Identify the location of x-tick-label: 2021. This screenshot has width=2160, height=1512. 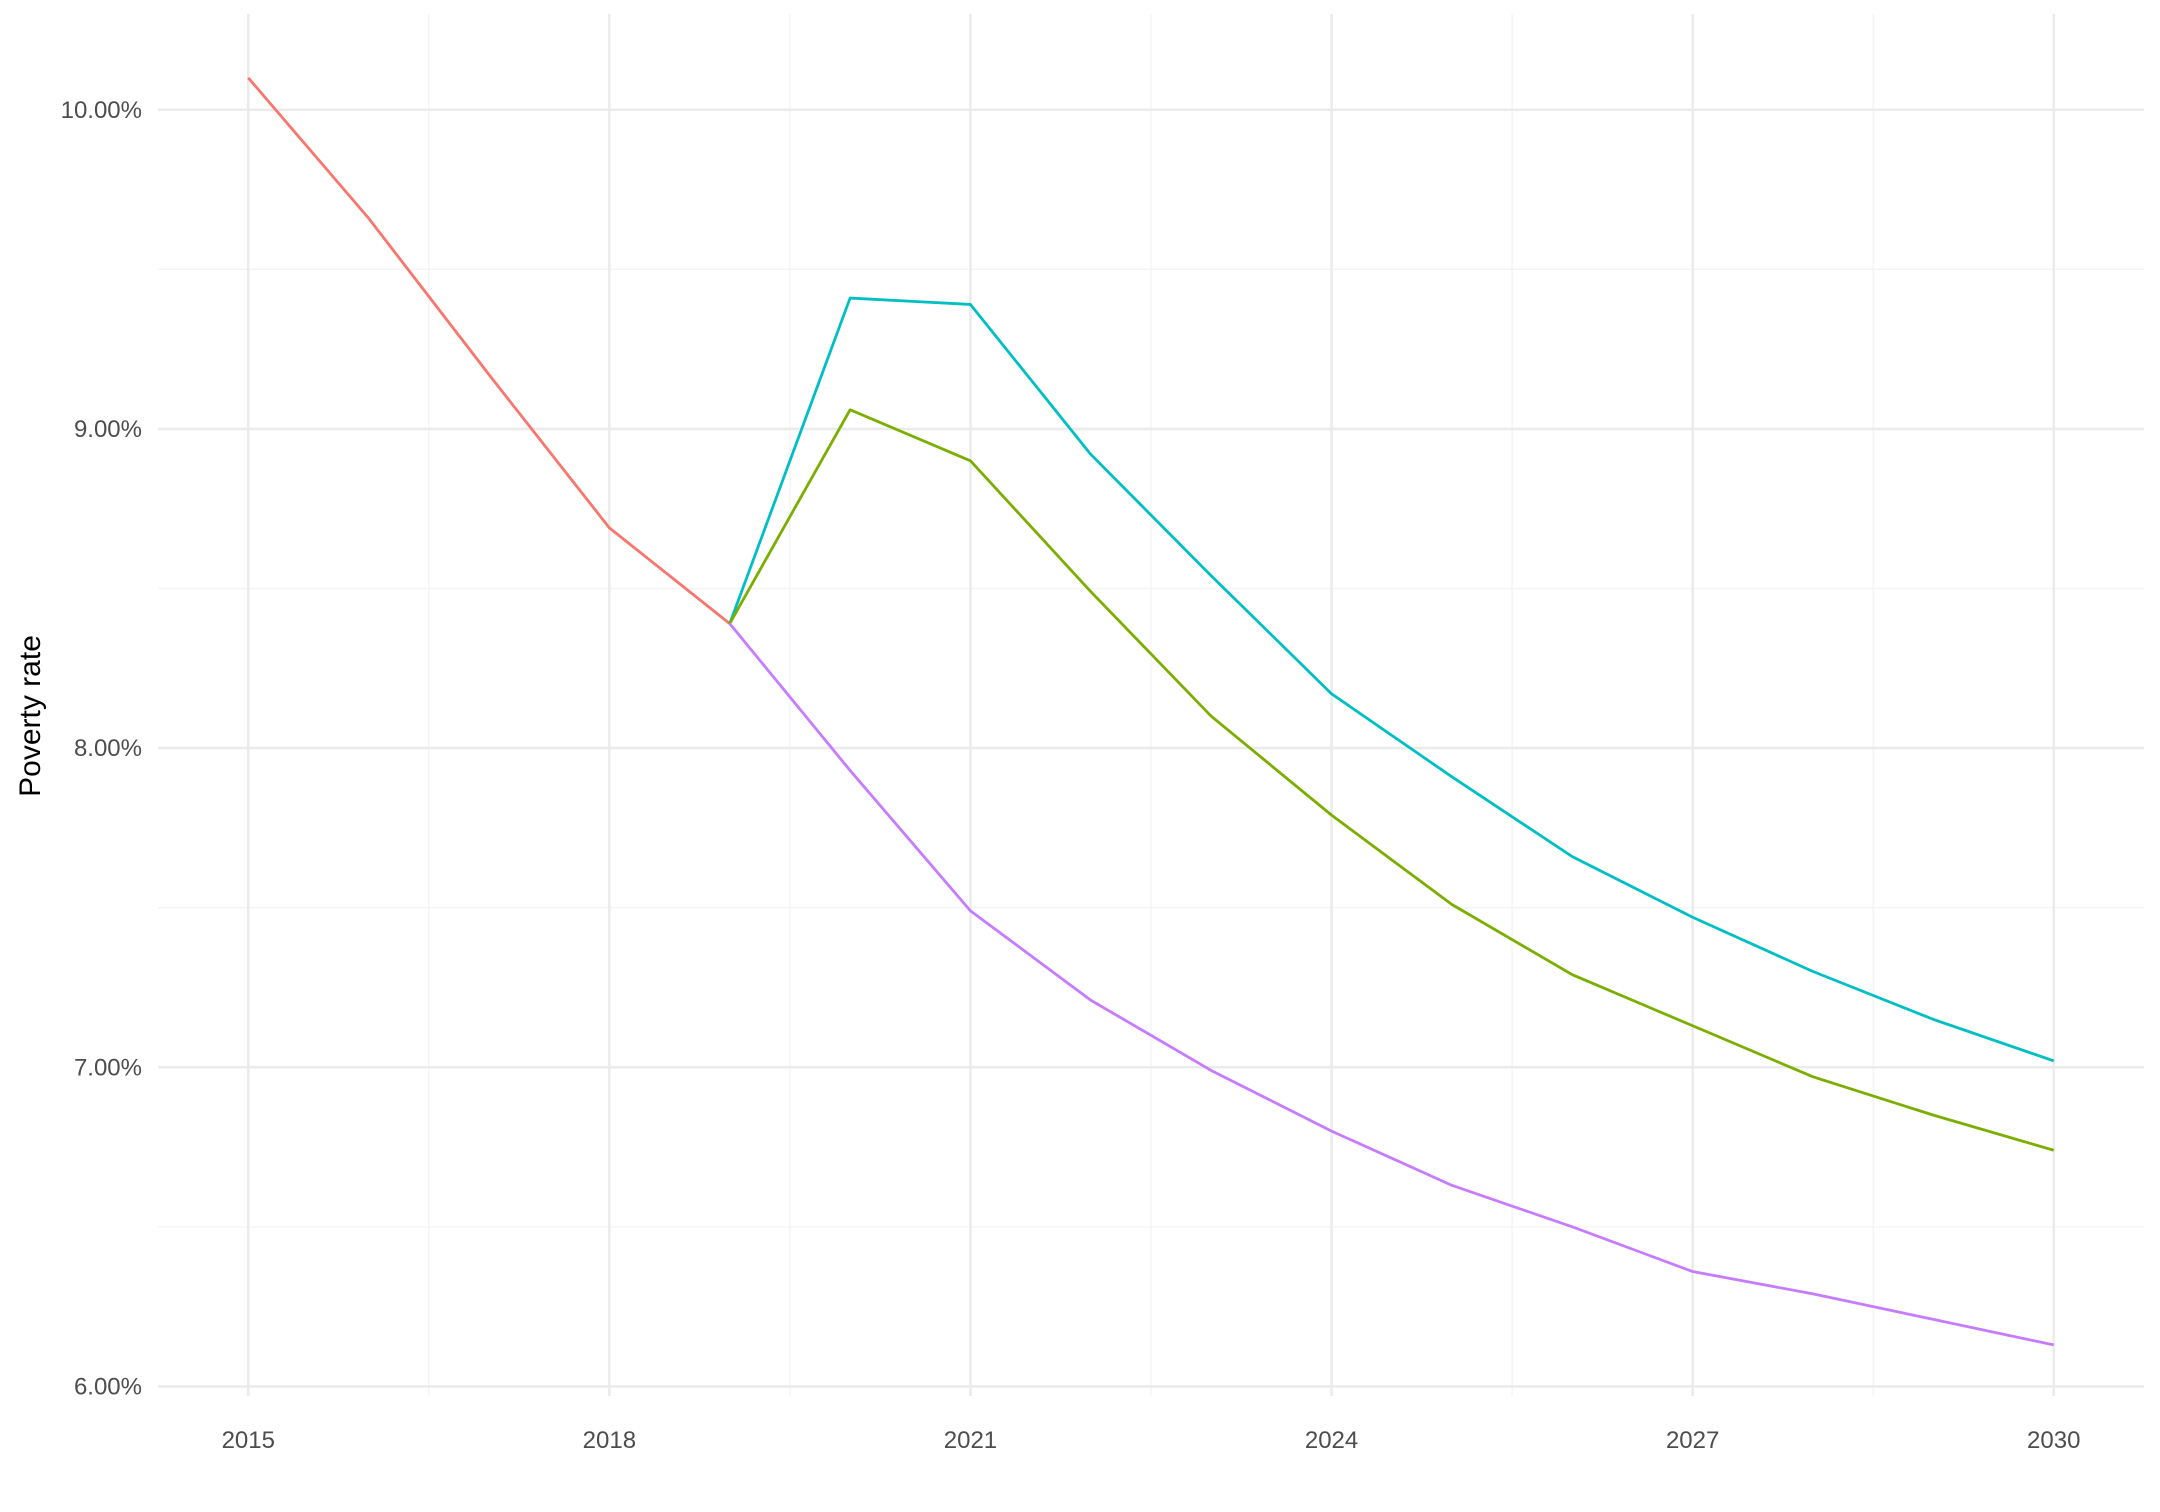
(970, 1440).